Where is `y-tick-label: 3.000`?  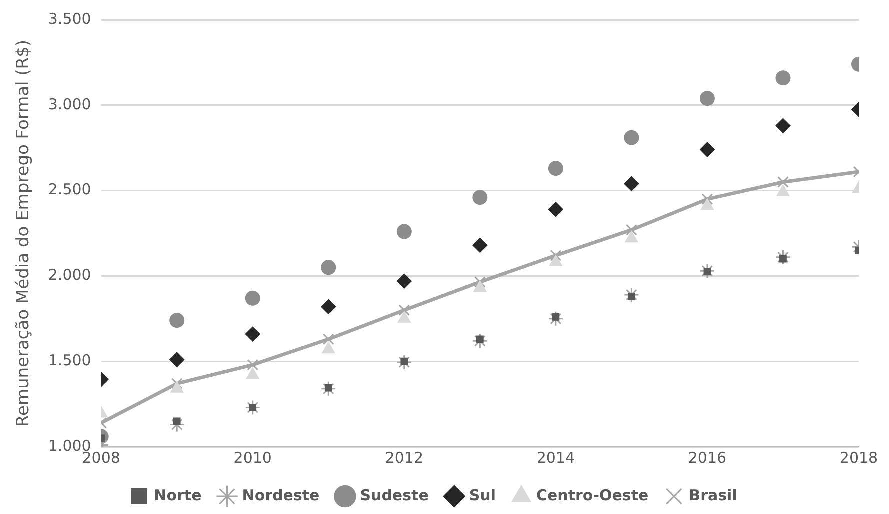
y-tick-label: 3.000 is located at coordinates (70, 104).